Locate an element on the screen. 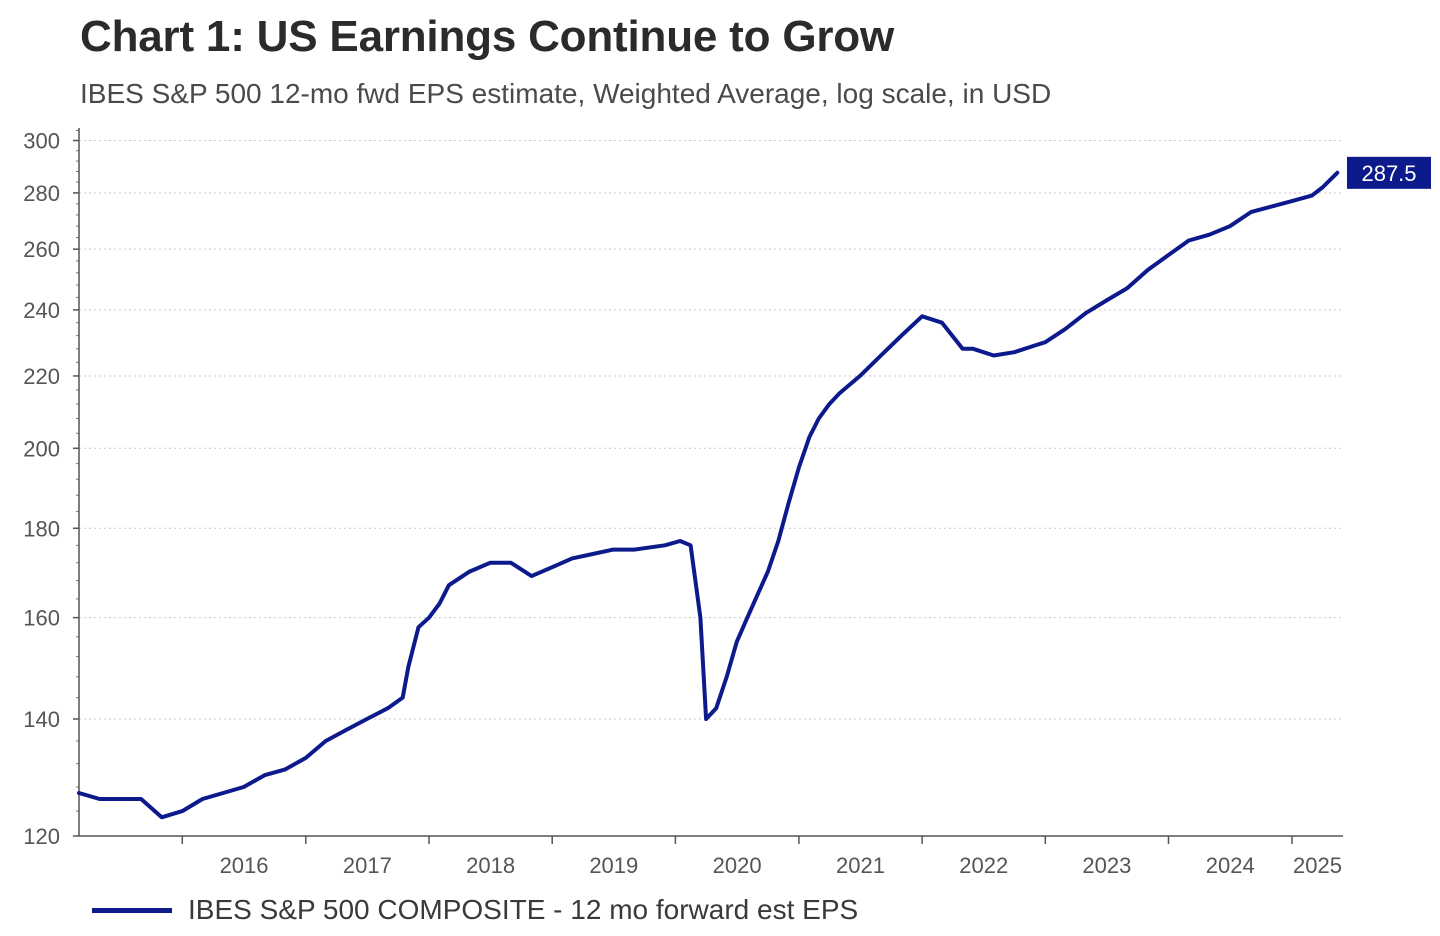 The height and width of the screenshot is (936, 1440). x-tick-label: 2022 is located at coordinates (983, 865).